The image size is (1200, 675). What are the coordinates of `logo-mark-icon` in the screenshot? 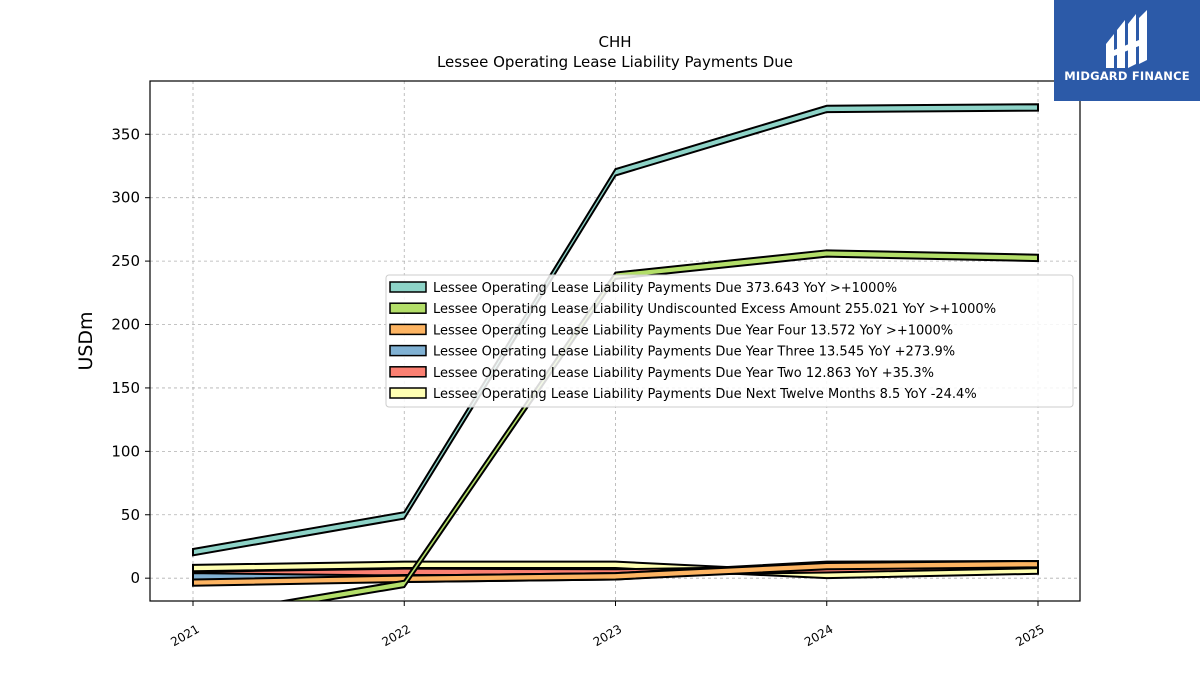 It's located at (1126, 39).